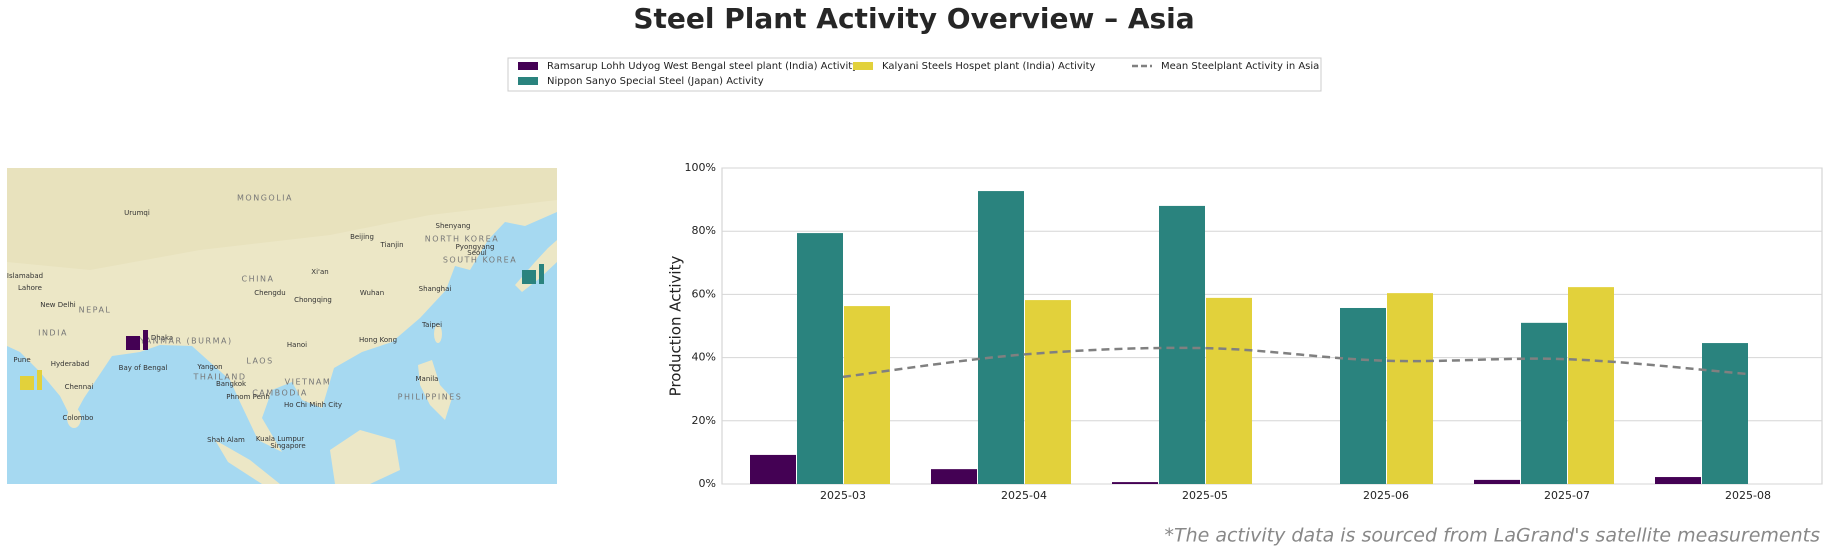 This screenshot has height=554, width=1828. I want to click on map-label: Shenyang, so click(453, 226).